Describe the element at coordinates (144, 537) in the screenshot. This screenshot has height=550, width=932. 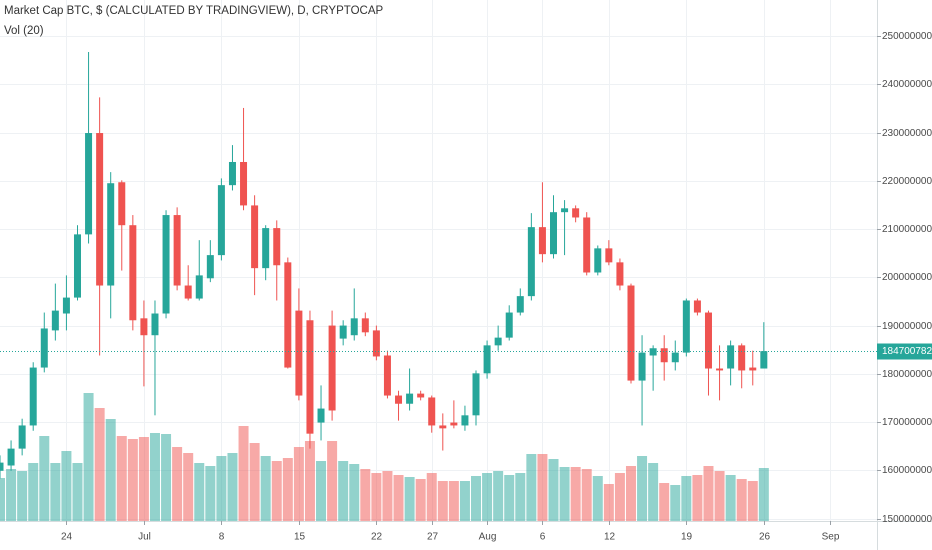
I see `x-tick-label: Jul` at that location.